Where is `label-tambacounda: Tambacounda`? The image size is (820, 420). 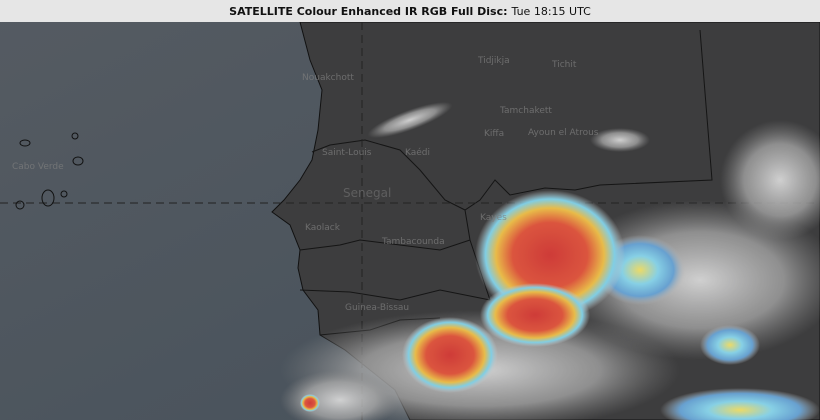 label-tambacounda: Tambacounda is located at coordinates (413, 242).